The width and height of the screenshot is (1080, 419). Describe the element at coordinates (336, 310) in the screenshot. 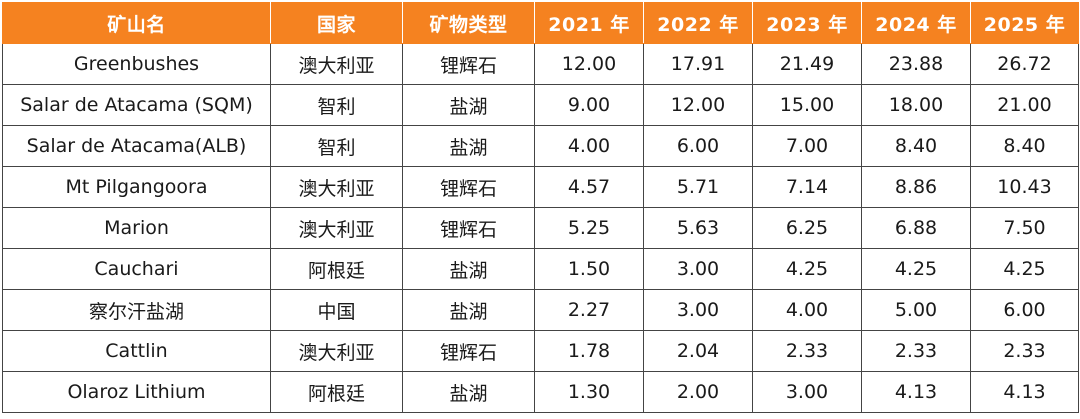

I see `cell-country: 中国` at that location.